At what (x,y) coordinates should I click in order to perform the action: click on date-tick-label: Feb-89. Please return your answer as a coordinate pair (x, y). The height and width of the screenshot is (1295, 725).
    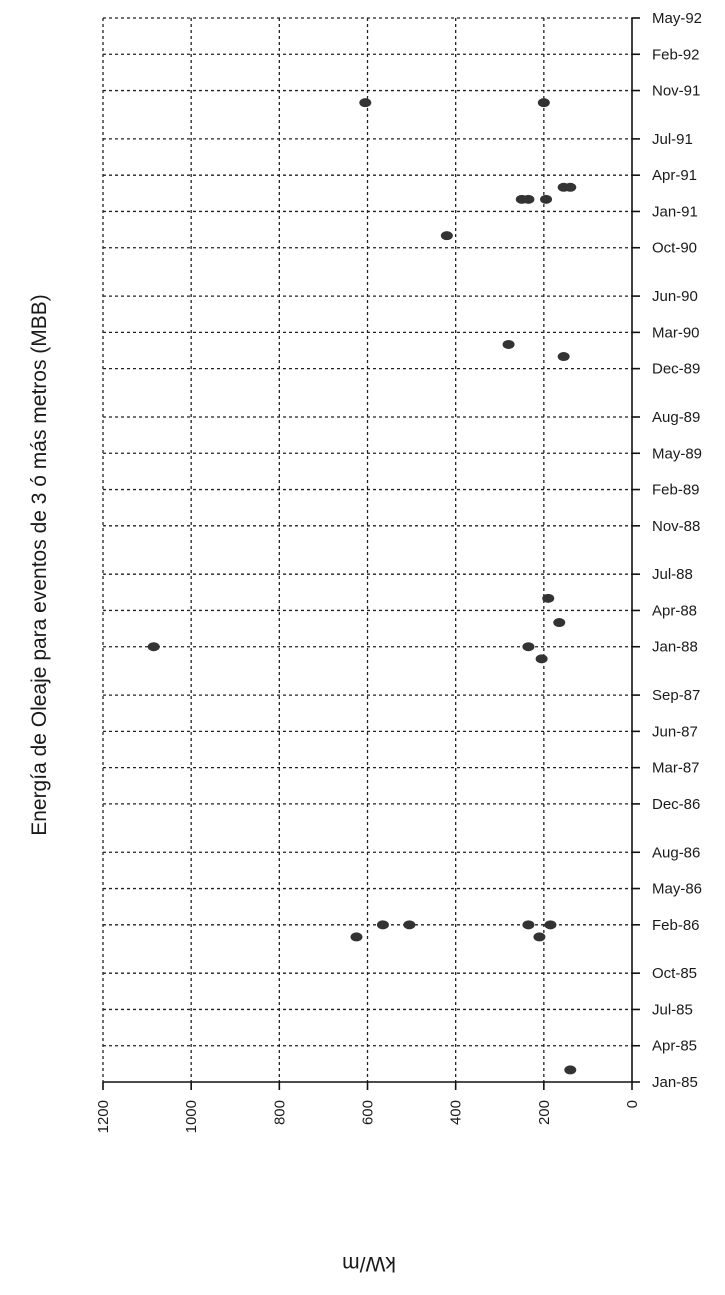
    Looking at the image, I should click on (676, 490).